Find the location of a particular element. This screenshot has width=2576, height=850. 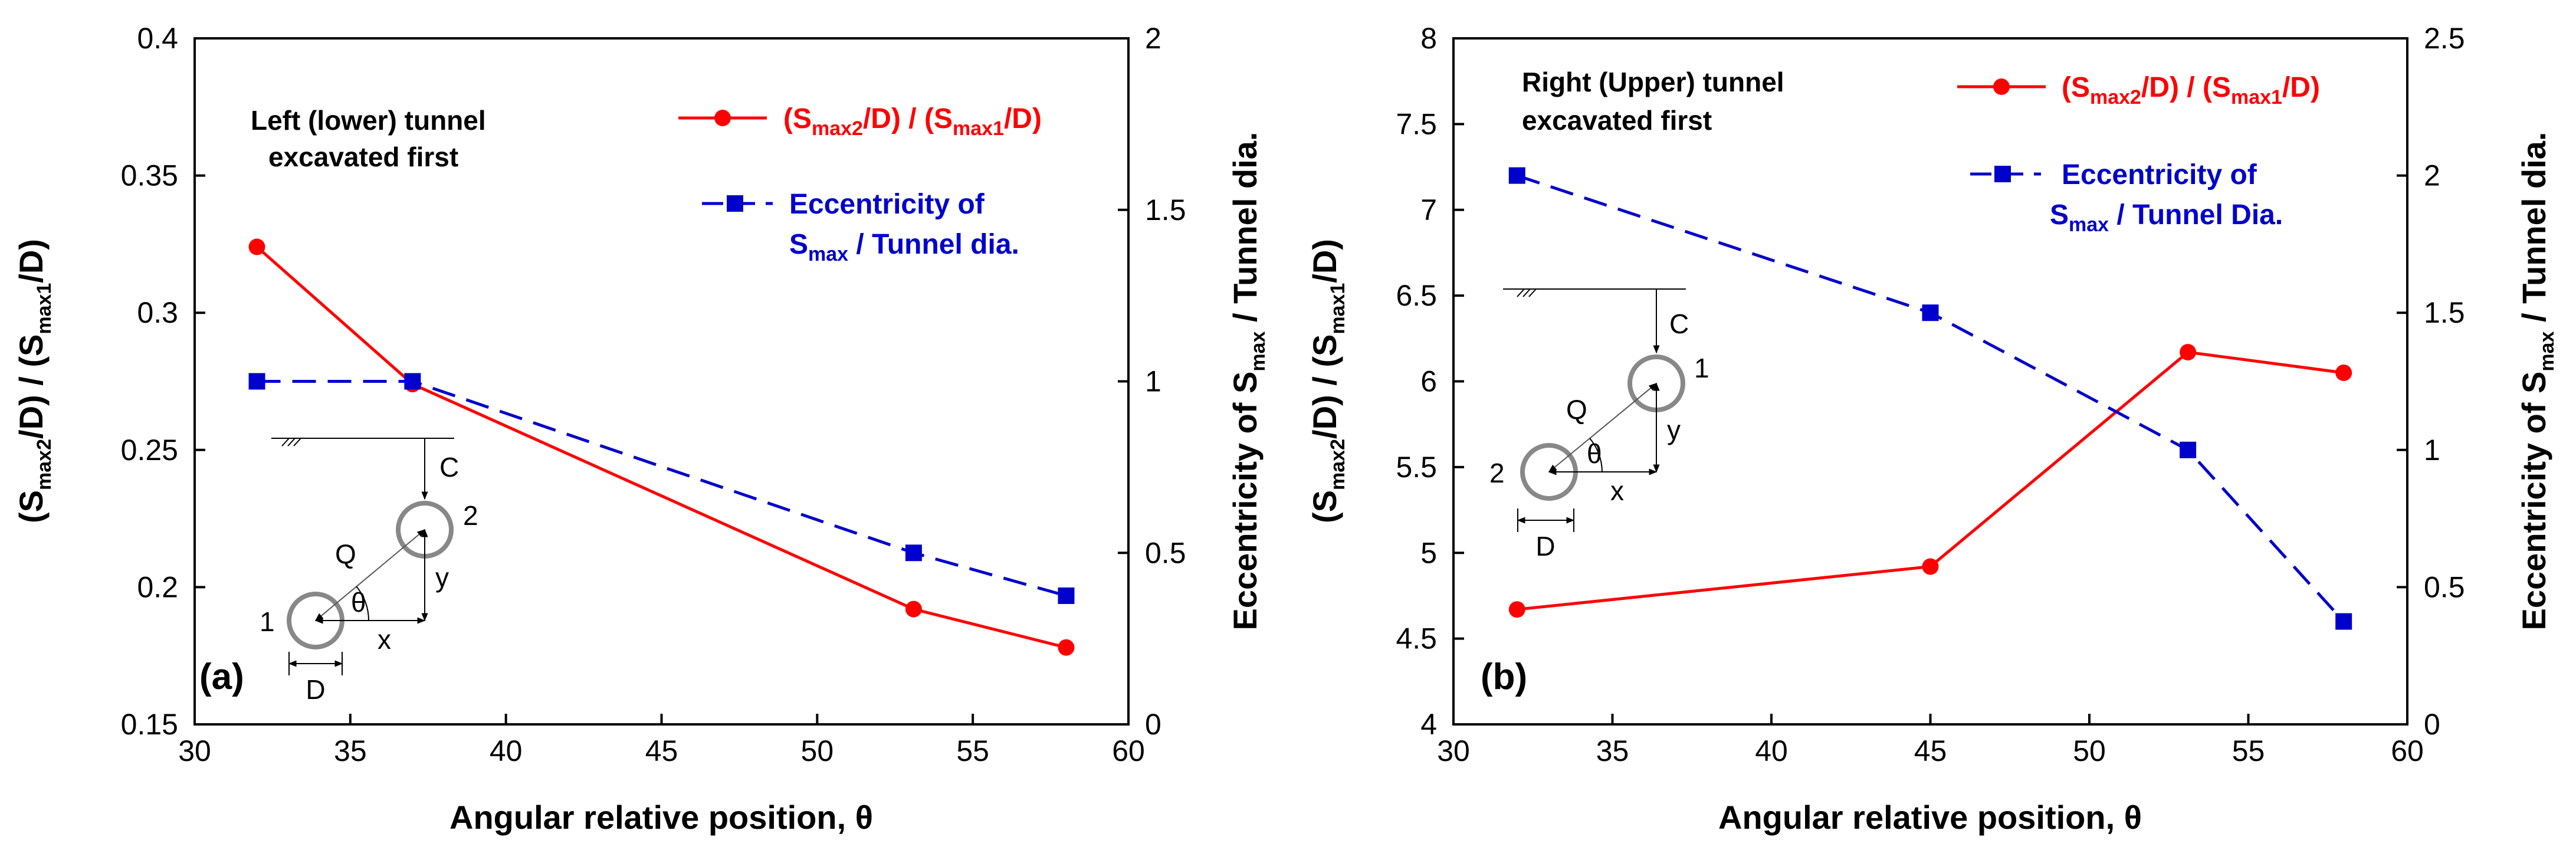

tunnel-lower-number: 1 is located at coordinates (267, 622).